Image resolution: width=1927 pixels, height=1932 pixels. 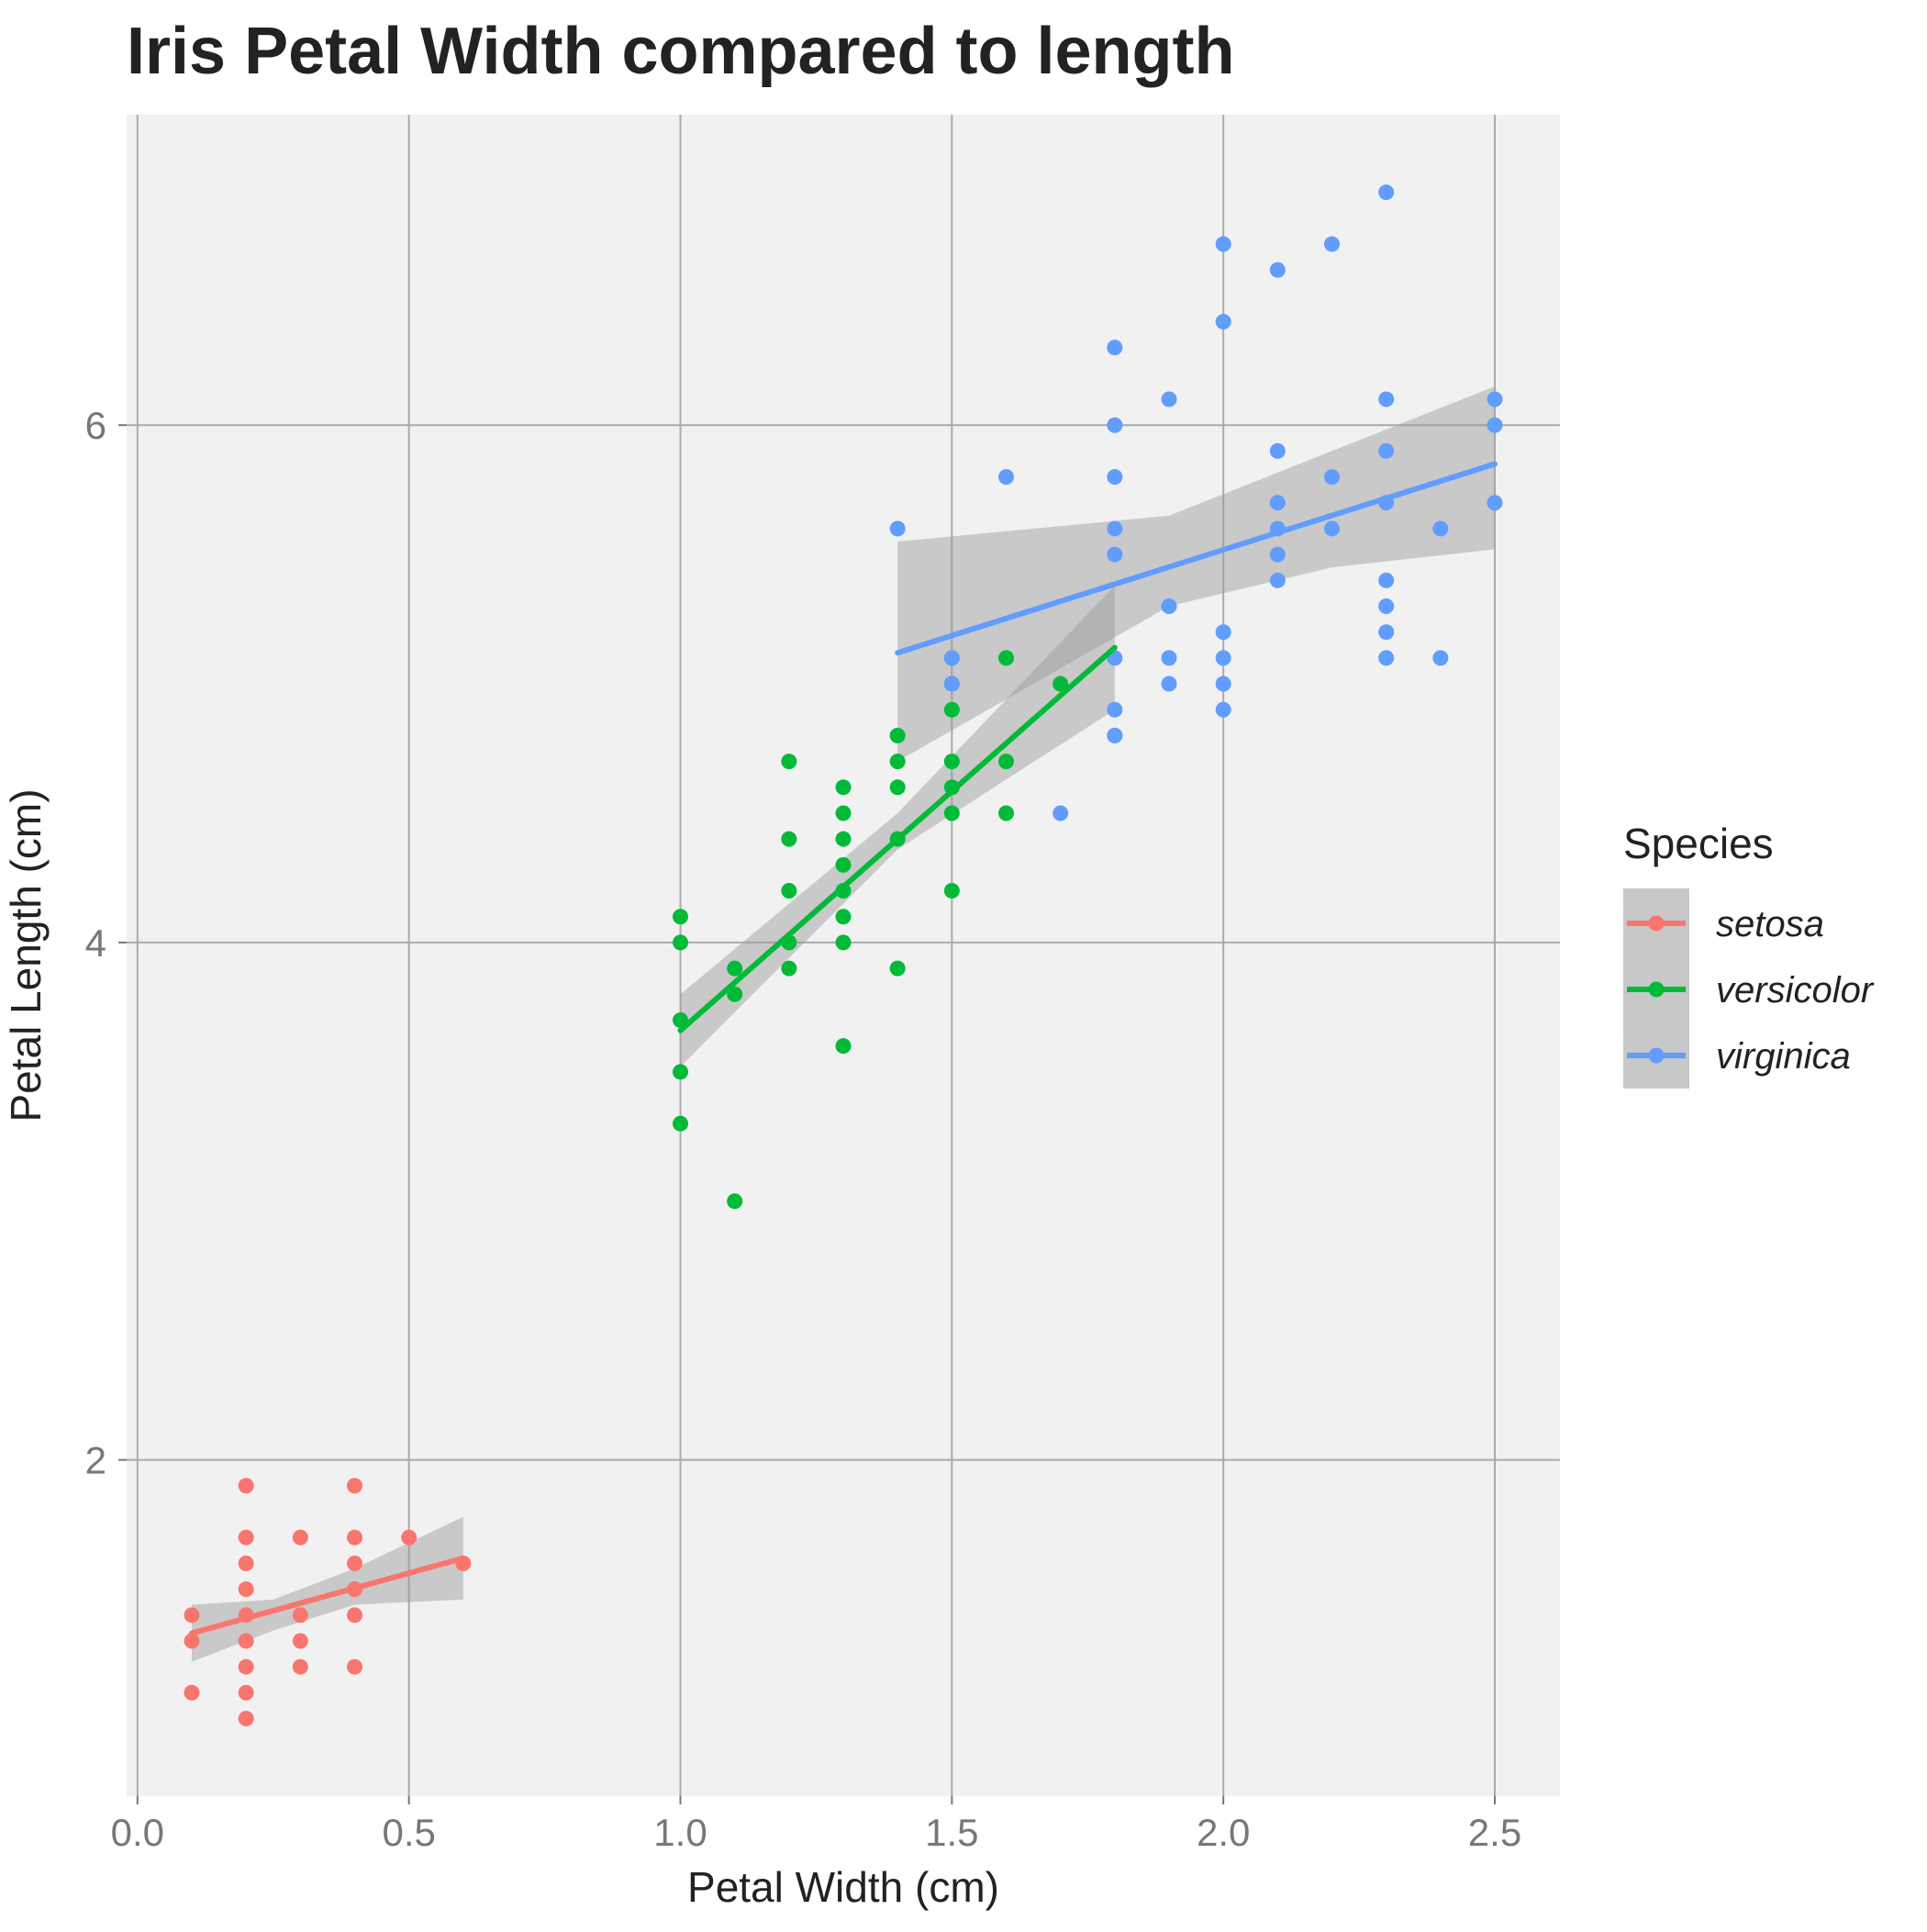 What do you see at coordinates (95, 943) in the screenshot?
I see `y-tick-label: 4` at bounding box center [95, 943].